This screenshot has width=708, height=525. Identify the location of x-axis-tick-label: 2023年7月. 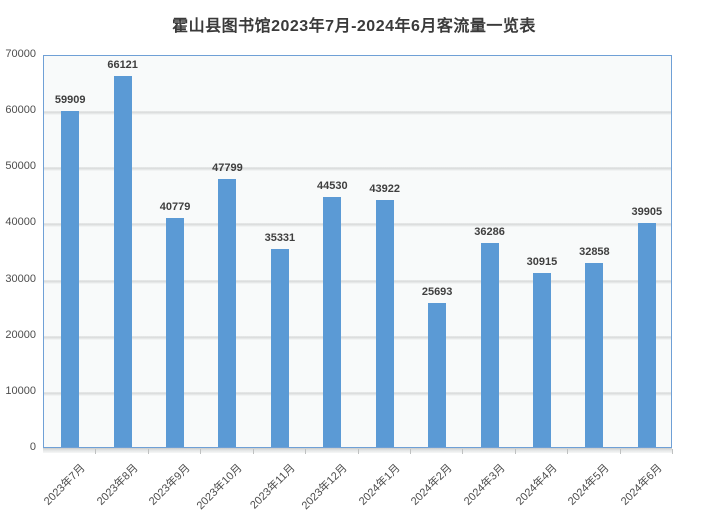
(65, 485).